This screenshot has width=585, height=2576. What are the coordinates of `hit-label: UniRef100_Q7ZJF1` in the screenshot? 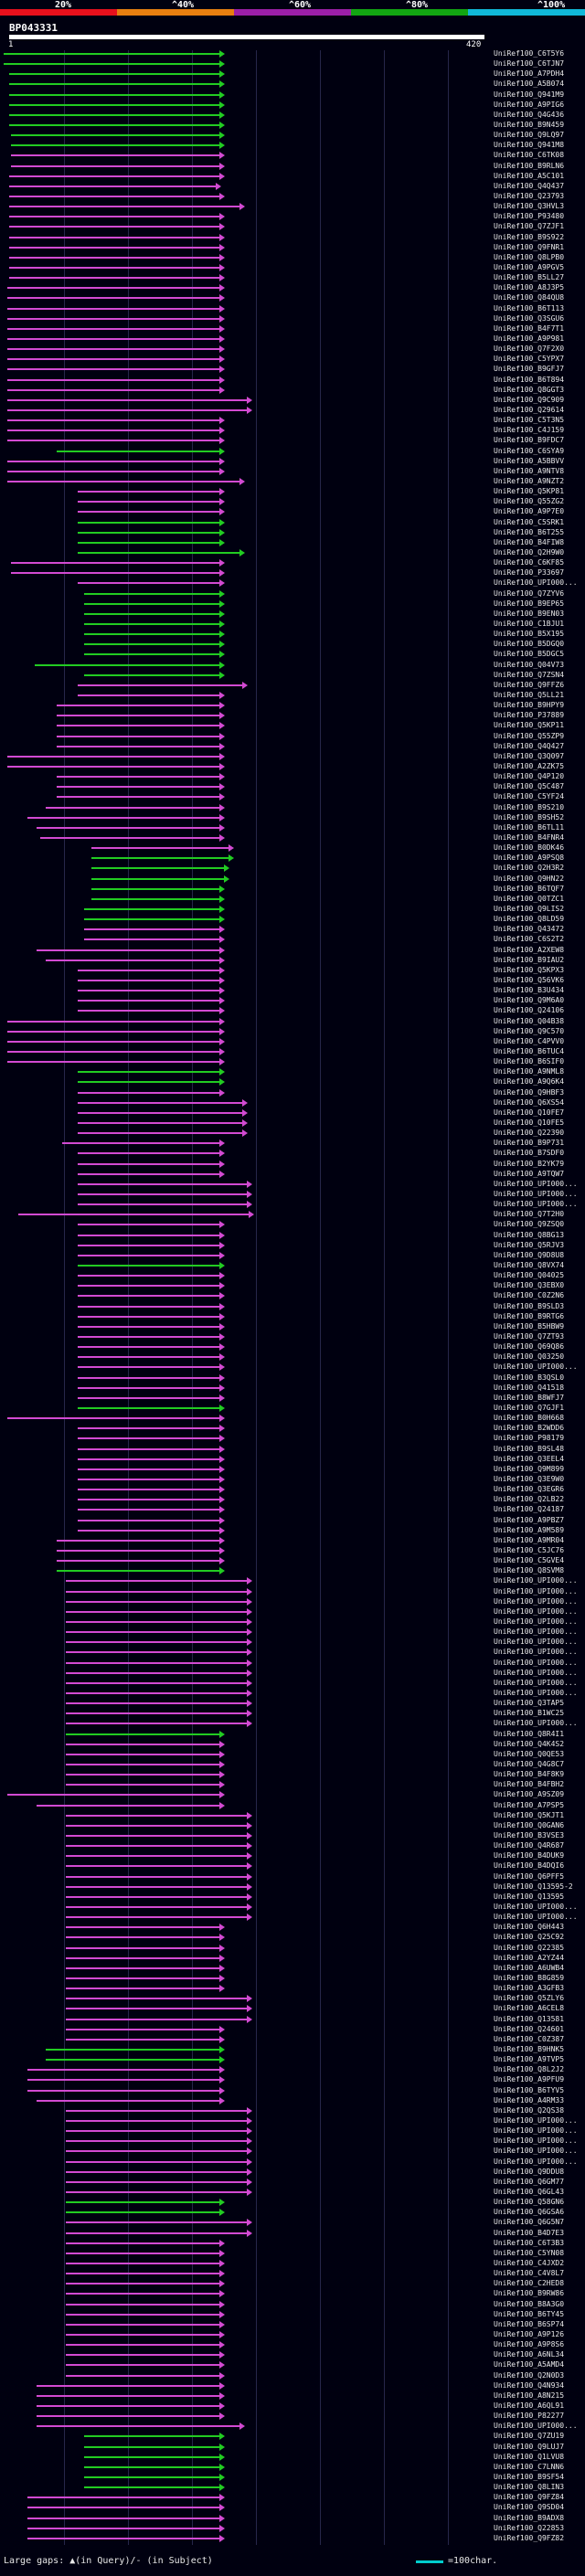 It's located at (530, 226).